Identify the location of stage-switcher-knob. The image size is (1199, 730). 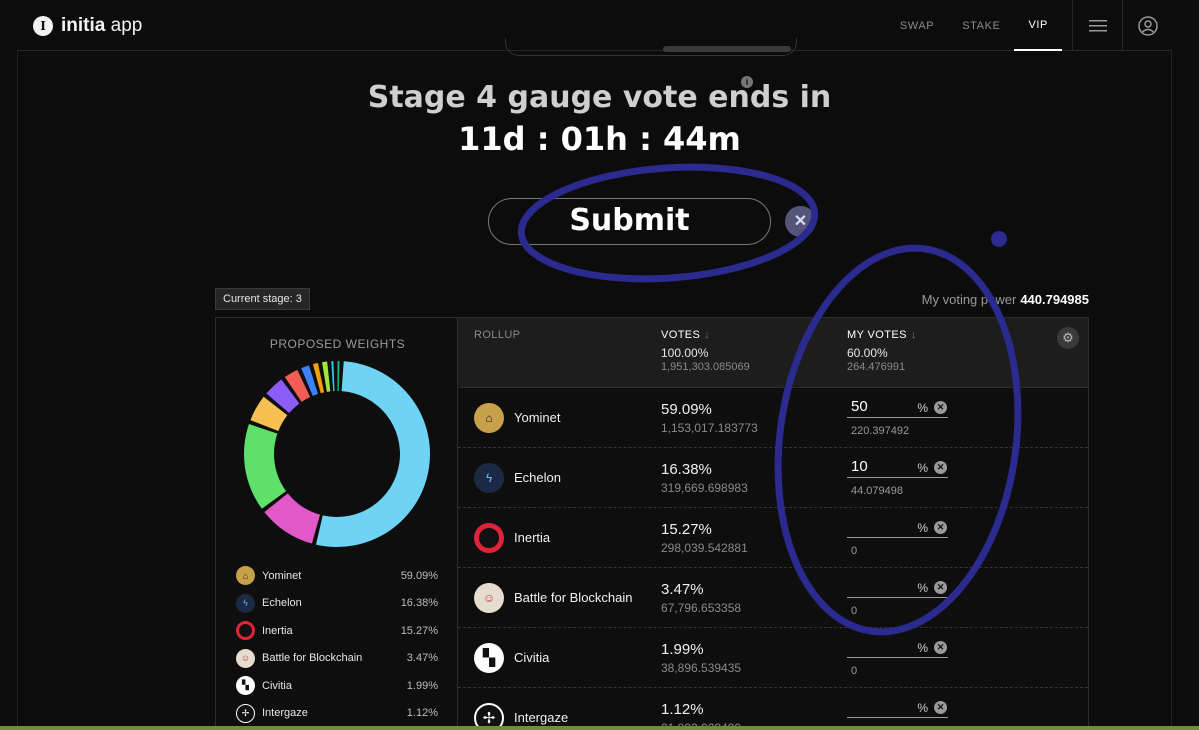
(727, 49).